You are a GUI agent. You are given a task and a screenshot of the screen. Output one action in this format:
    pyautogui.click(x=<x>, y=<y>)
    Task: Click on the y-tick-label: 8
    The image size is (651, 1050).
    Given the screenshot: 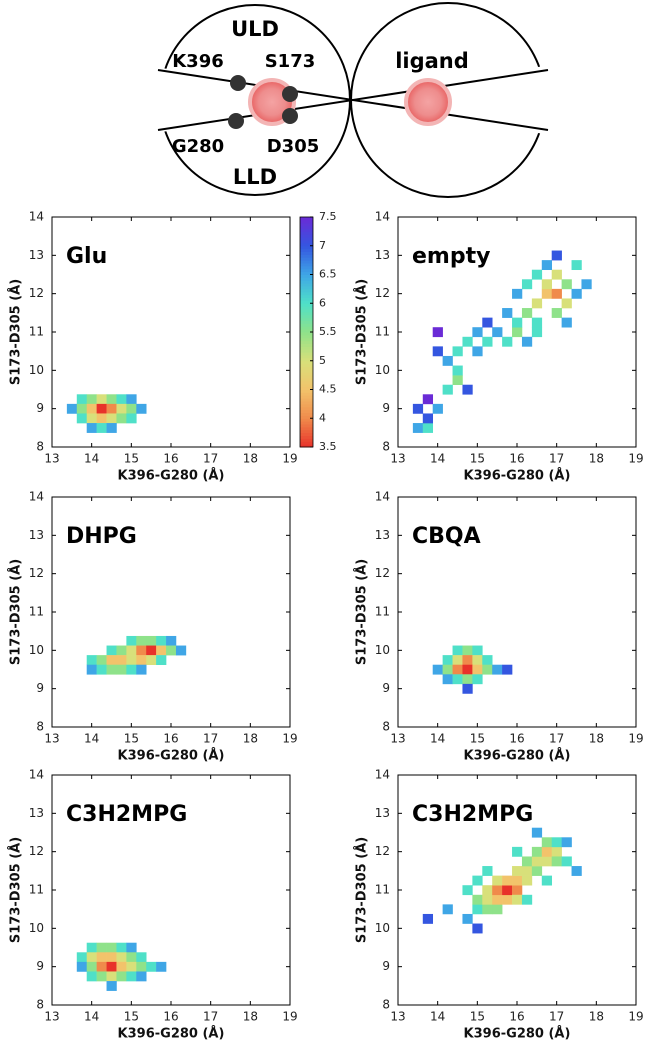 What is the action you would take?
    pyautogui.click(x=40, y=447)
    